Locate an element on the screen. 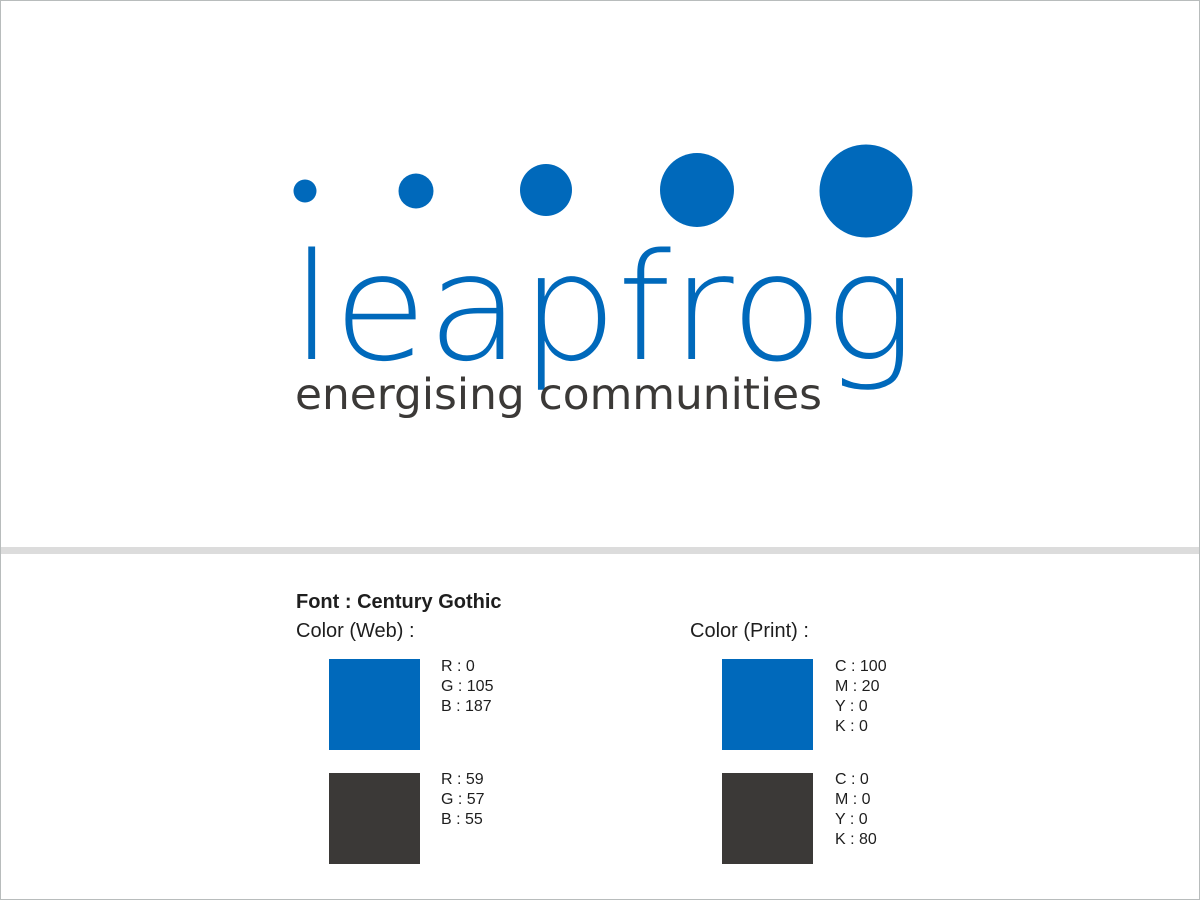 The height and width of the screenshot is (900, 1200). print-blue-k-value: K : 0 is located at coordinates (851, 726).